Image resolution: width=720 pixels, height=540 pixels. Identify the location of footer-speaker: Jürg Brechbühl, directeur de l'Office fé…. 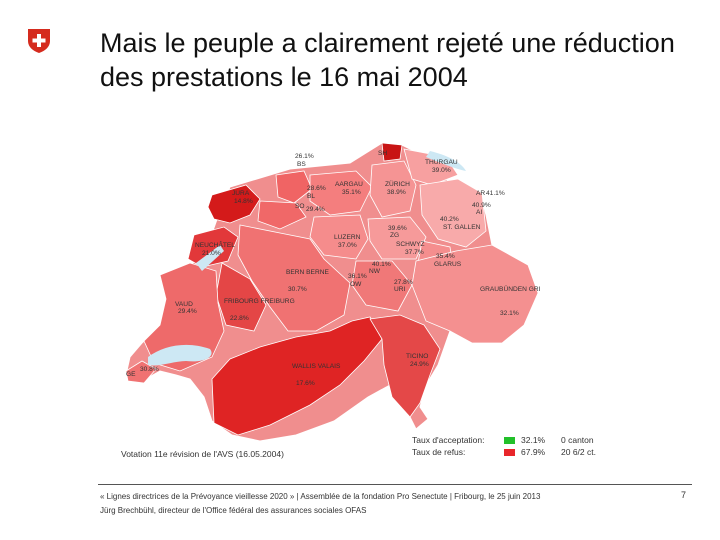
(233, 510).